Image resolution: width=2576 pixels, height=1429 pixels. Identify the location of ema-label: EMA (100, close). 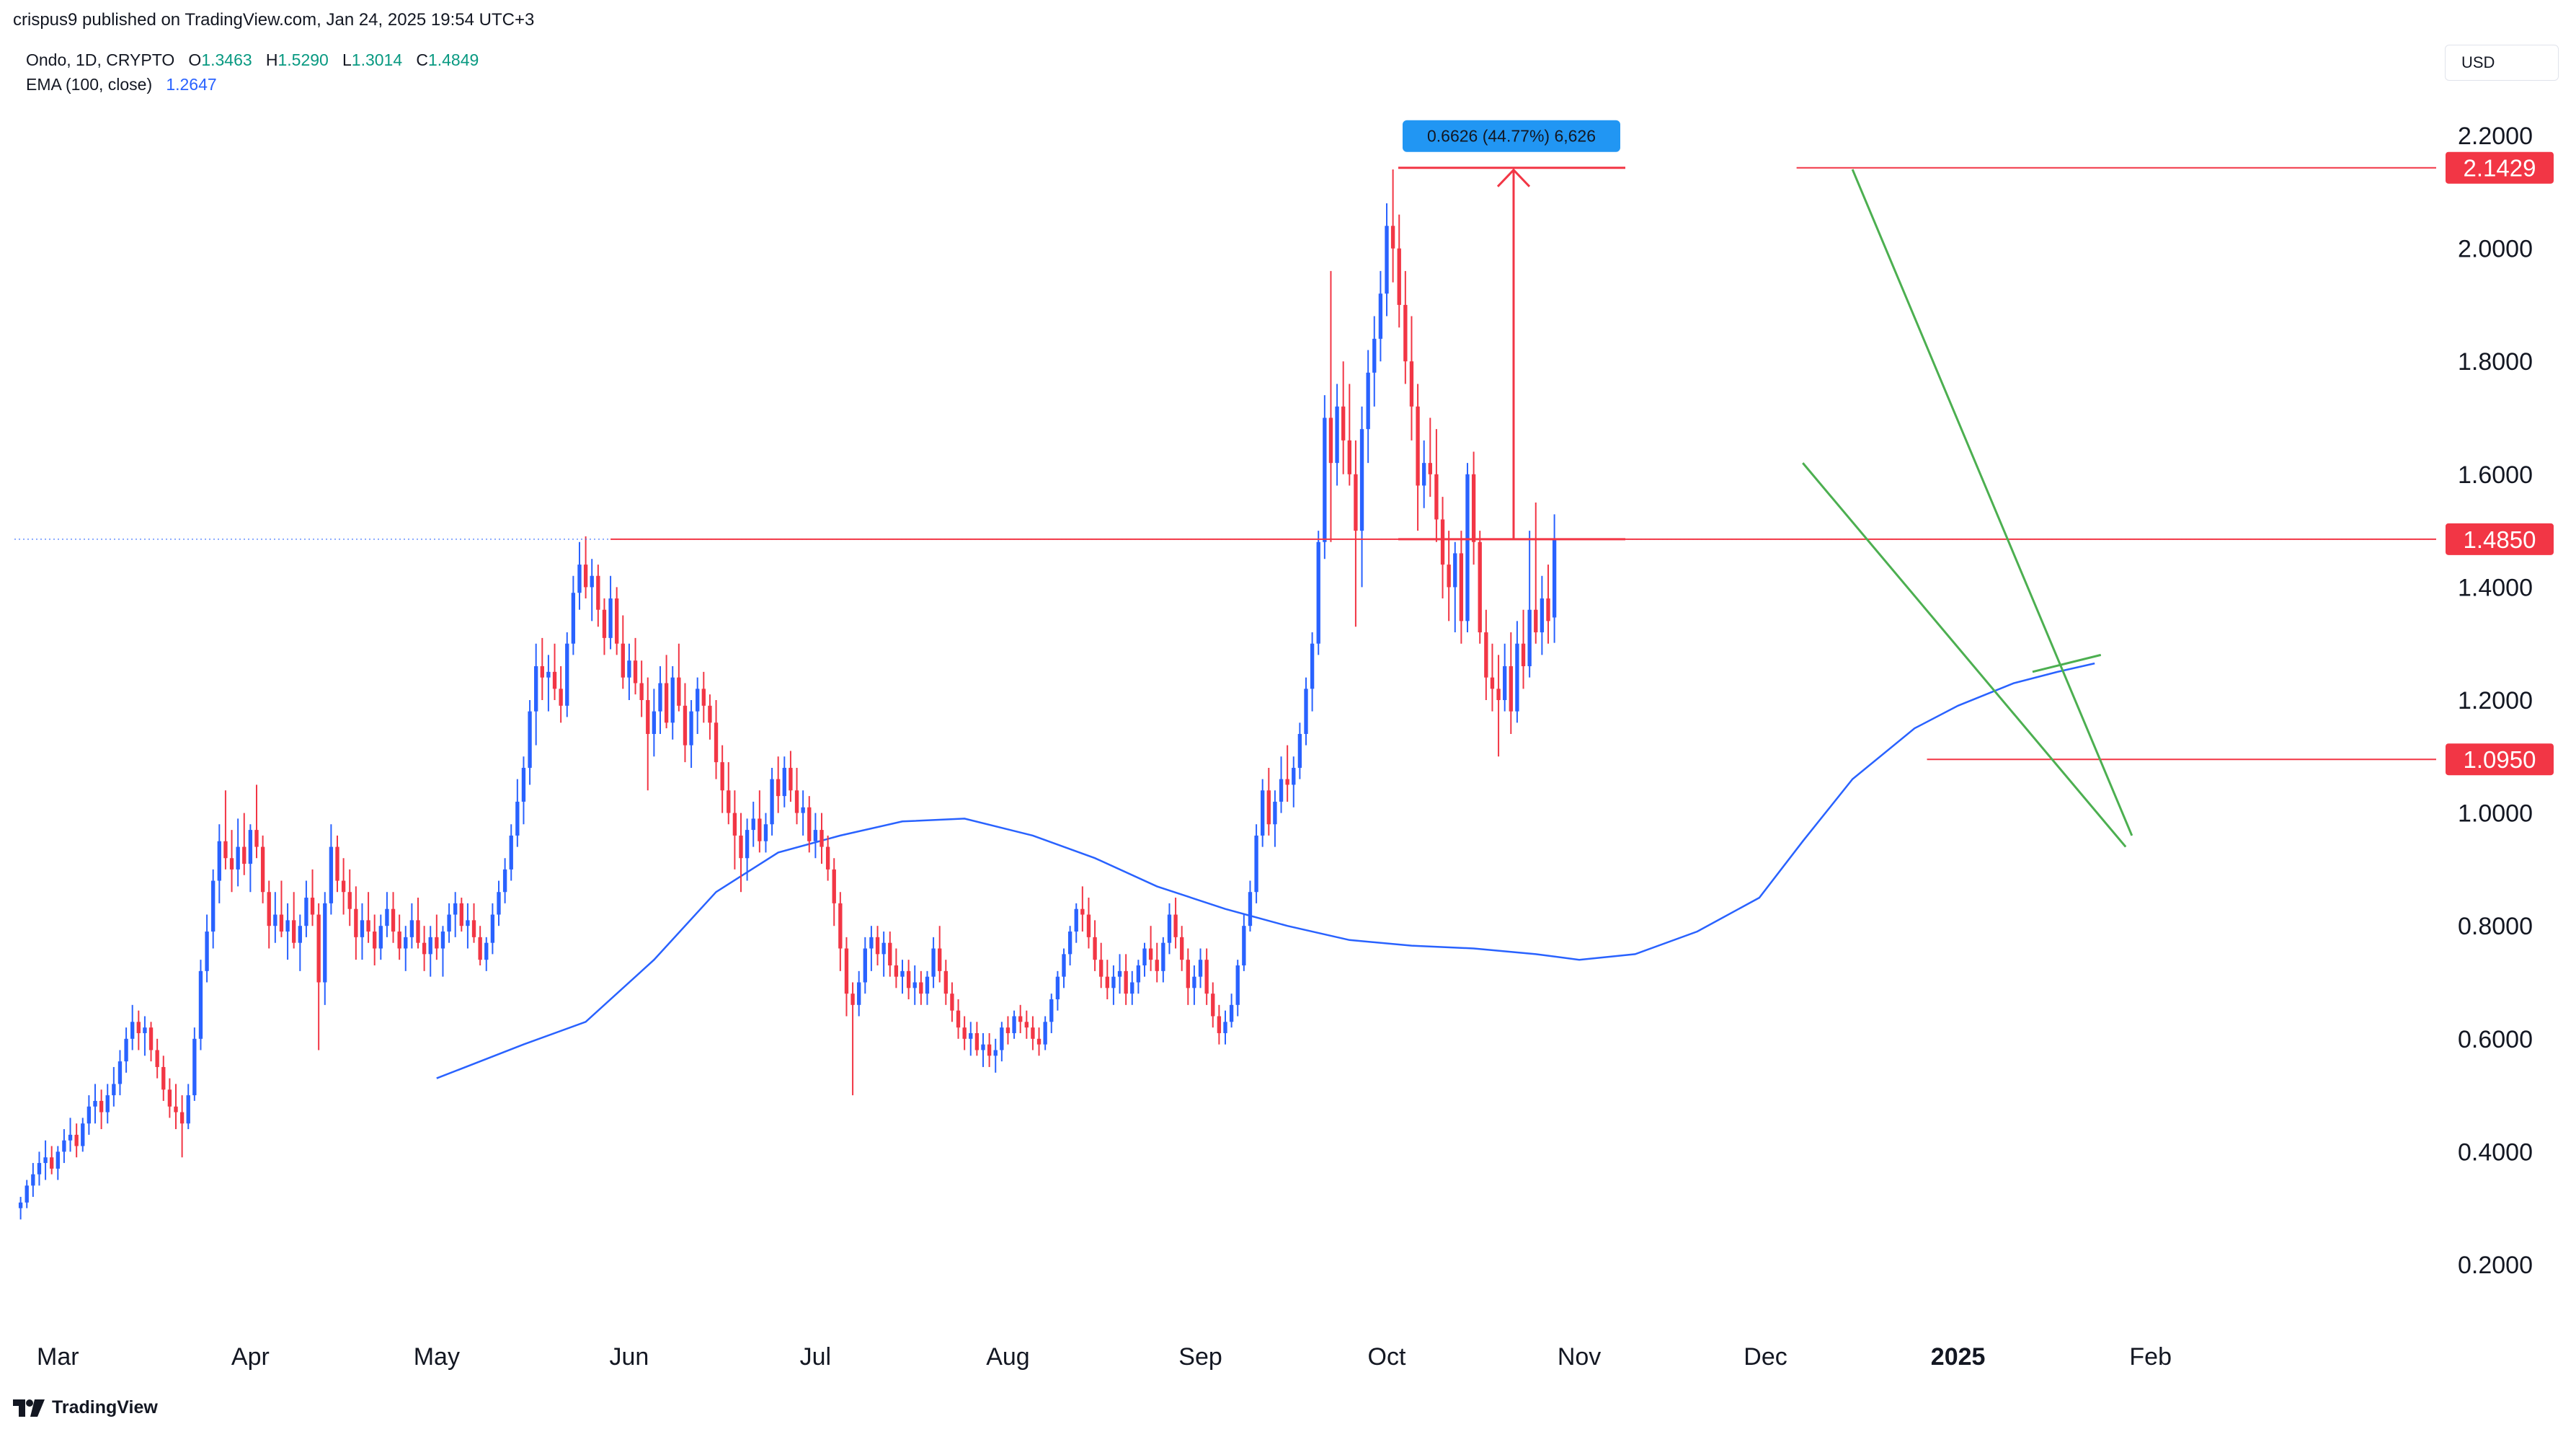
(89, 84).